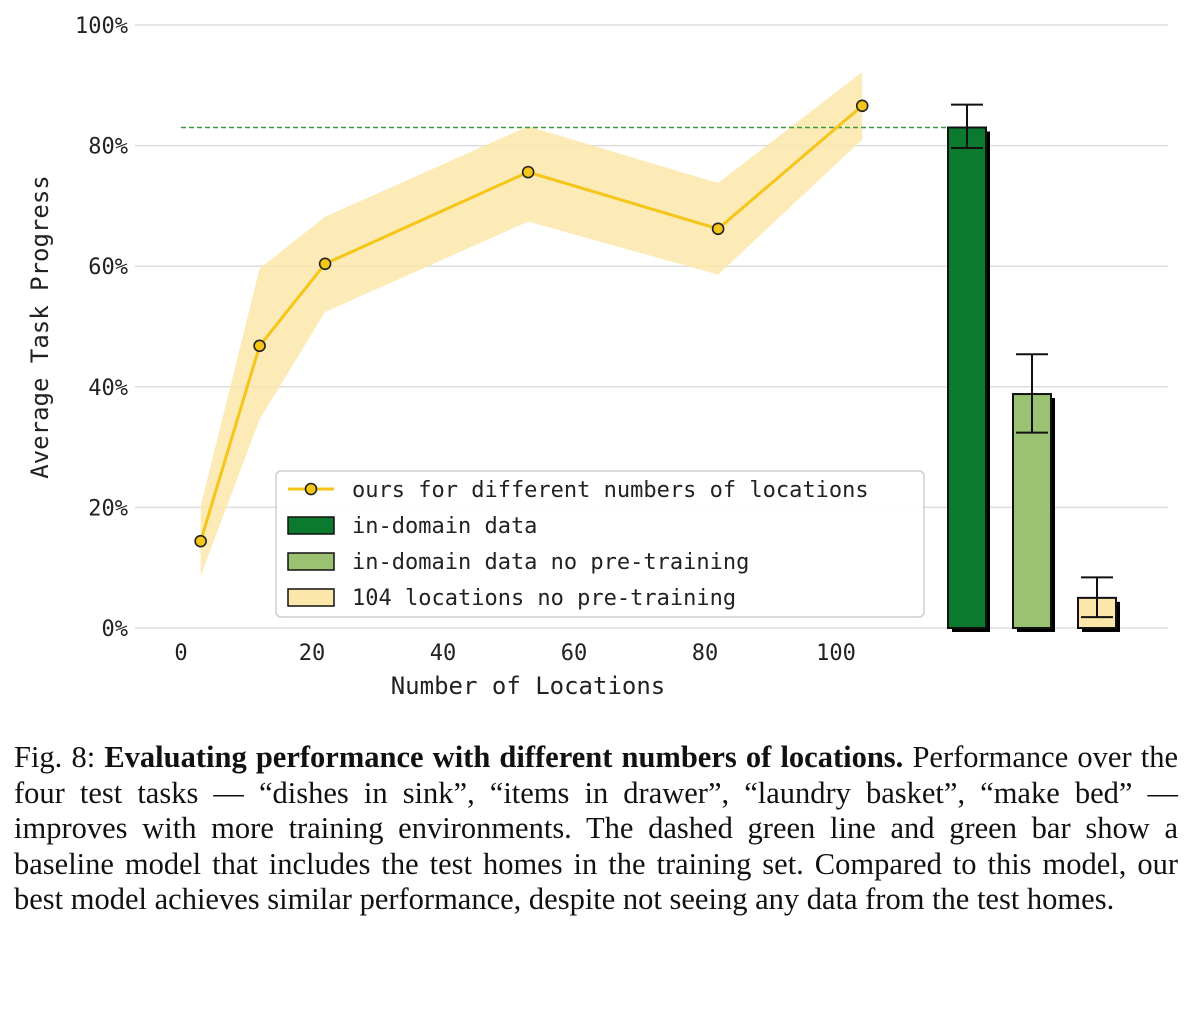 Image resolution: width=1188 pixels, height=1010 pixels. I want to click on legend-box, so click(600, 544).